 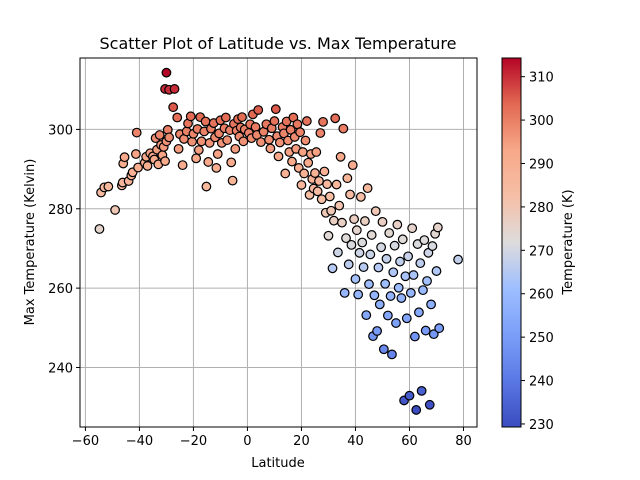 What do you see at coordinates (541, 164) in the screenshot?
I see `colorbar-tick-label: 290` at bounding box center [541, 164].